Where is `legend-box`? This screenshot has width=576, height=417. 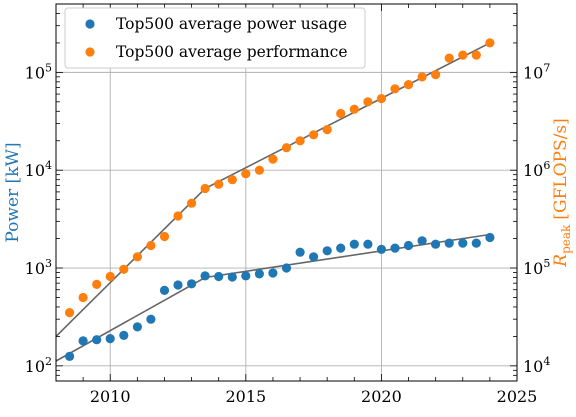
legend-box is located at coordinates (215, 38).